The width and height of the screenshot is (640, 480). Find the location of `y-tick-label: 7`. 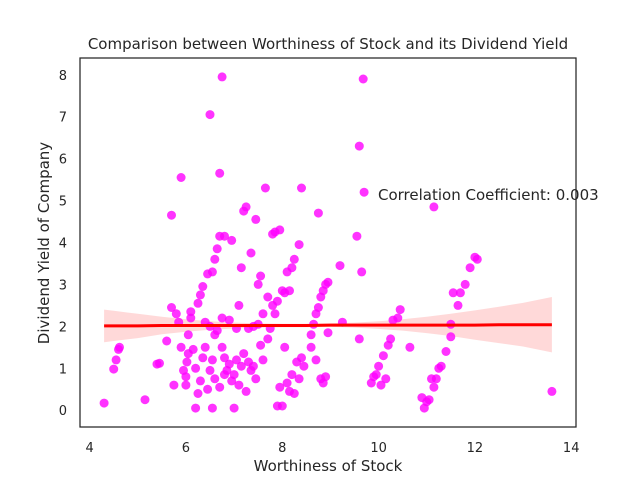

y-tick-label: 7 is located at coordinates (63, 118).